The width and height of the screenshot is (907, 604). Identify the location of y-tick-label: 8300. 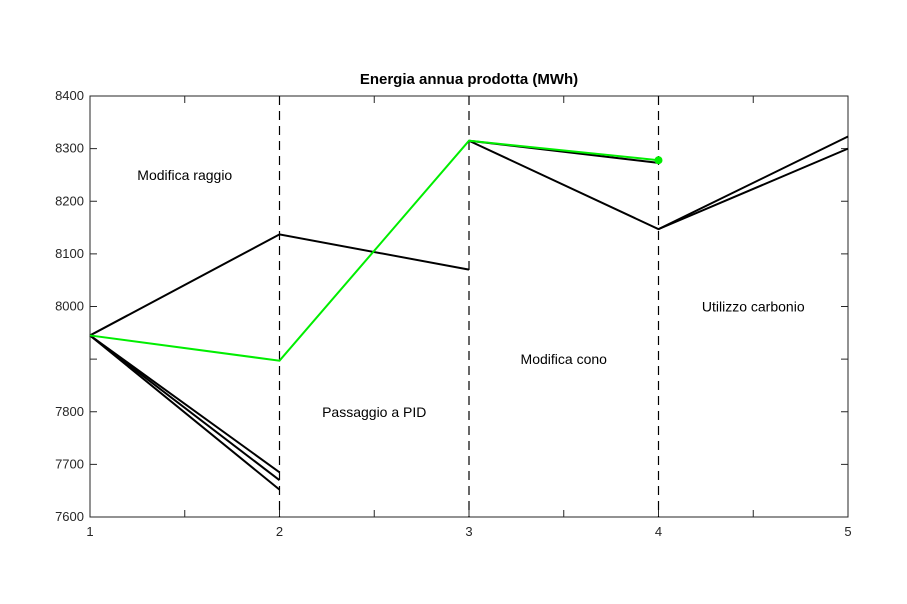
(69, 148).